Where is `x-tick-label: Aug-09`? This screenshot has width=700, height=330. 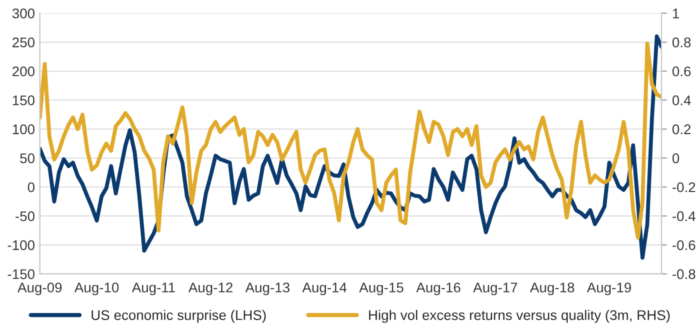
x-tick-label: Aug-09 is located at coordinates (40, 289).